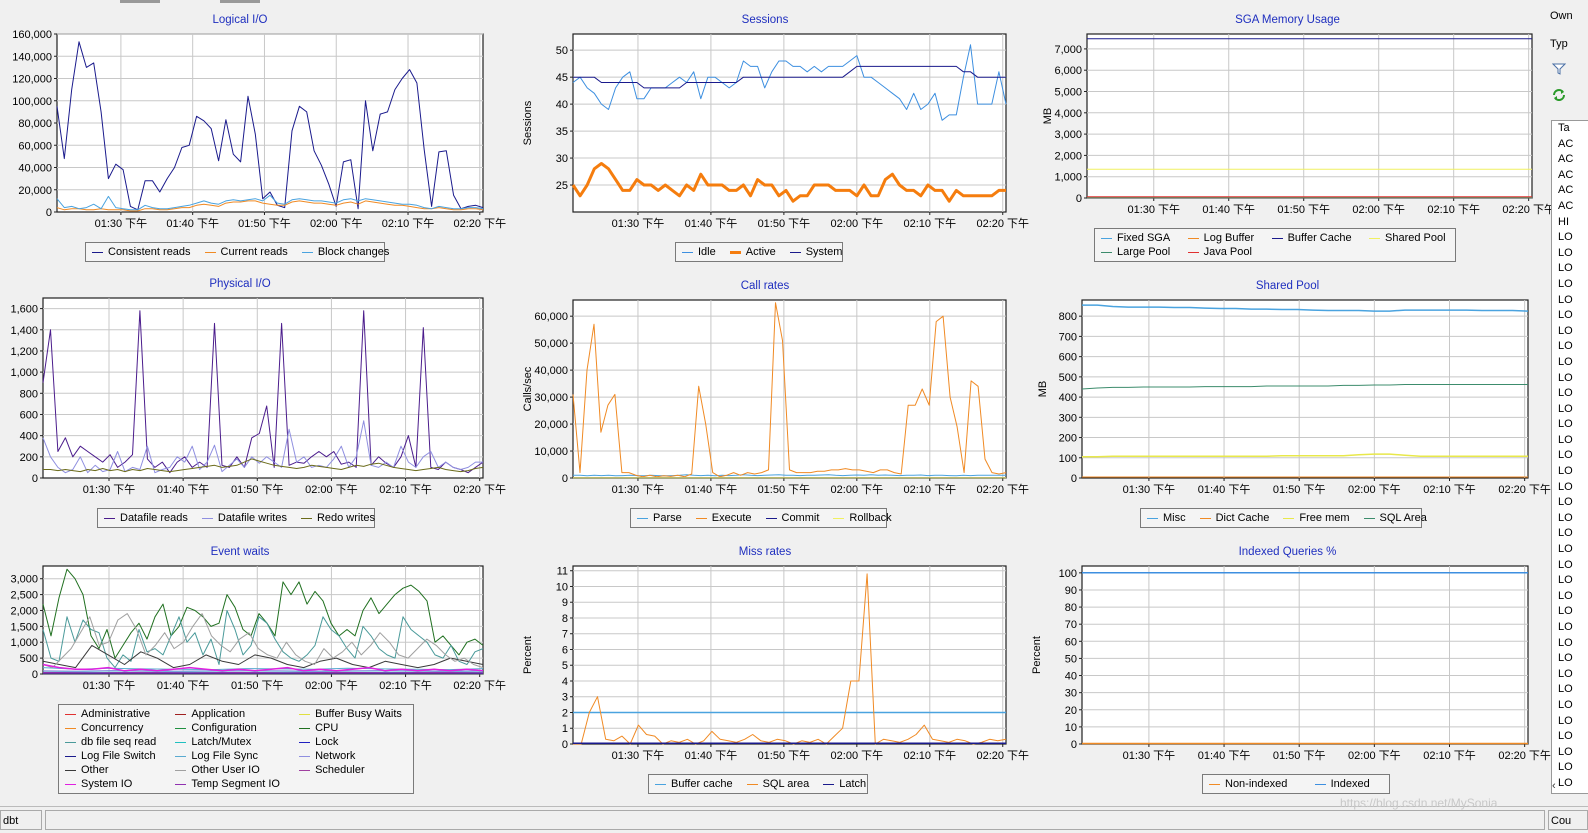 The height and width of the screenshot is (833, 1588). Describe the element at coordinates (1559, 70) in the screenshot. I see `filter-icon` at that location.